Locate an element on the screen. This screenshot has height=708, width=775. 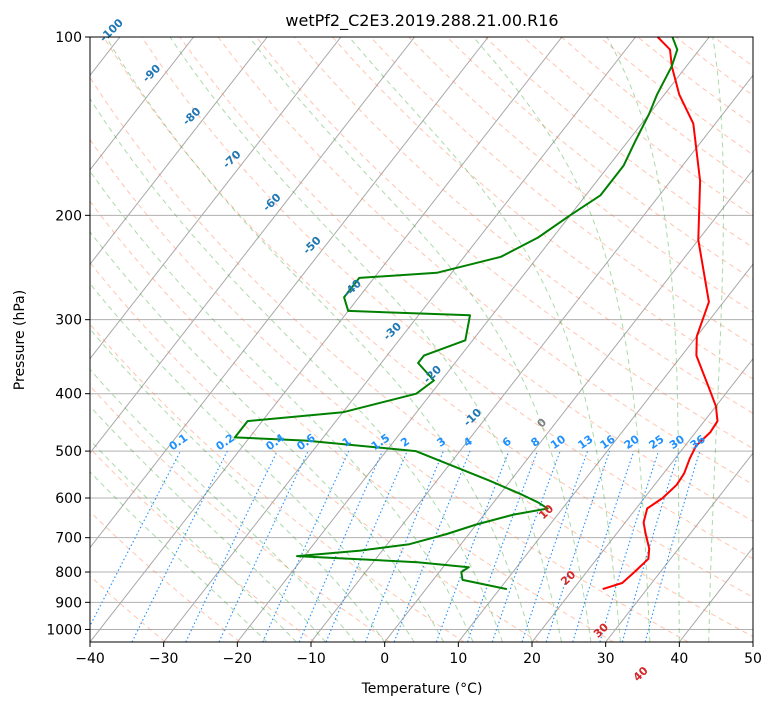
isotherm--90 is located at coordinates (142, 104).